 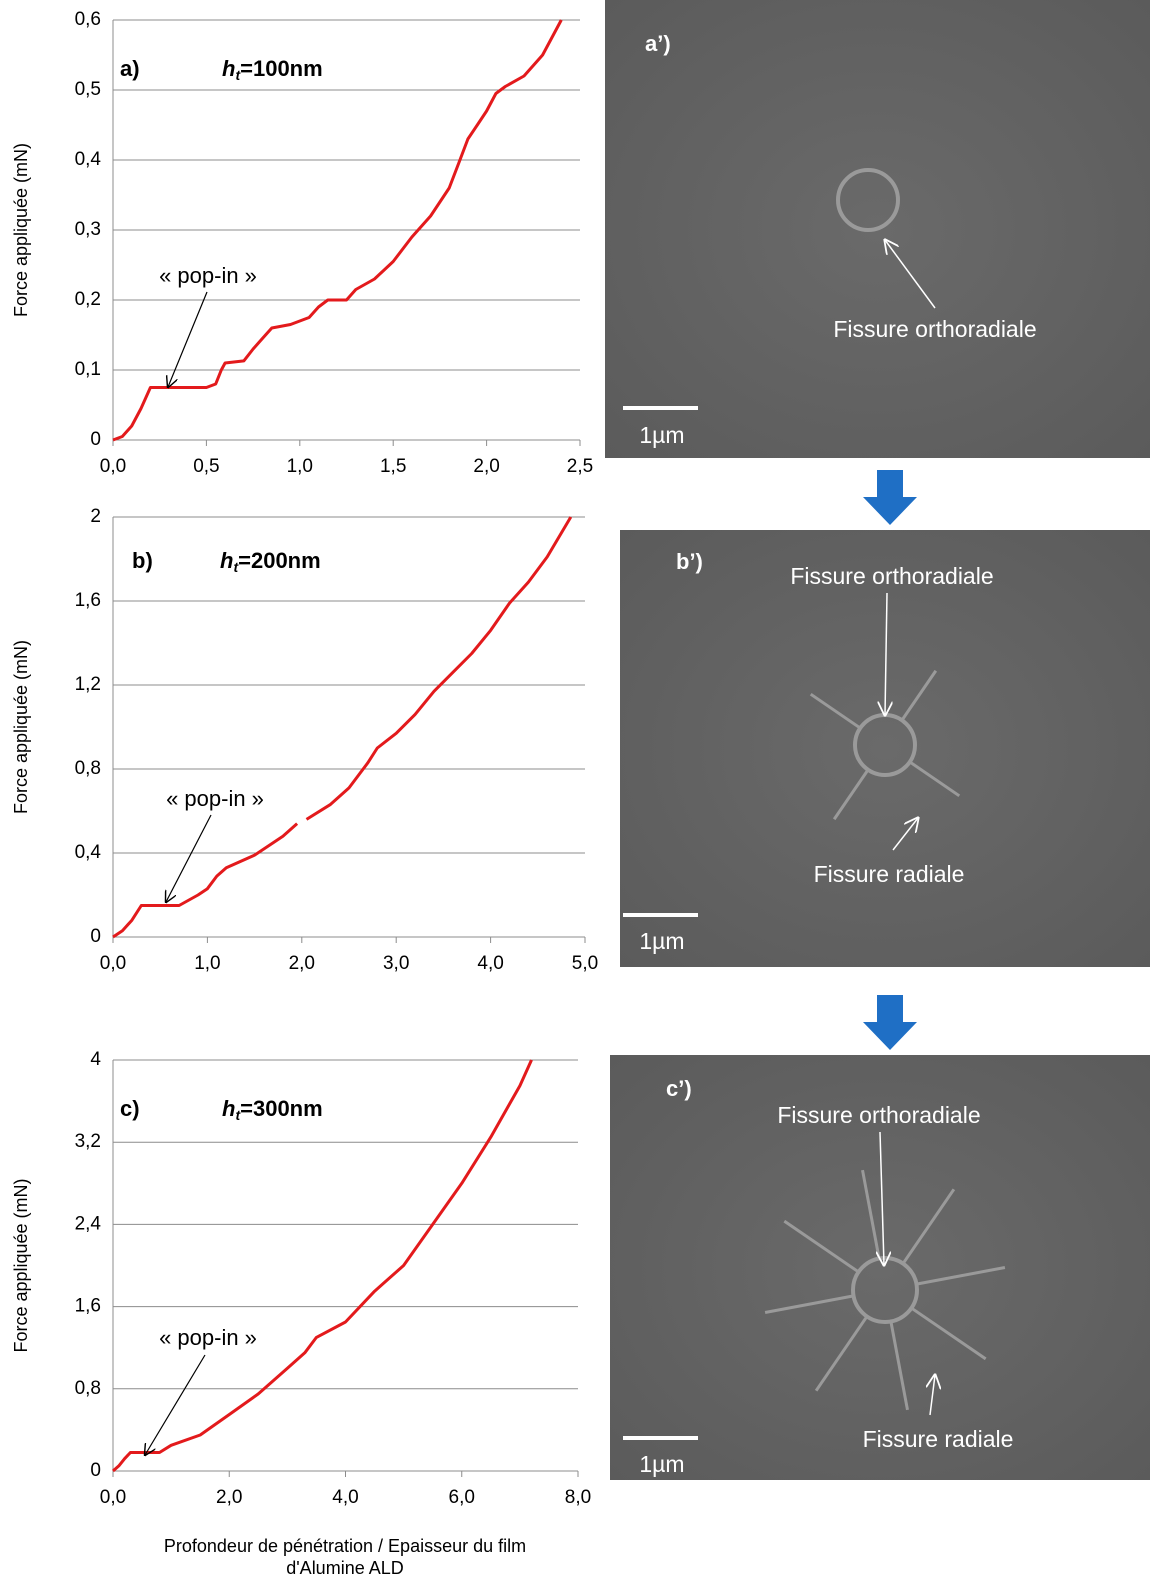 I want to click on panel-label: c), so click(x=130, y=1108).